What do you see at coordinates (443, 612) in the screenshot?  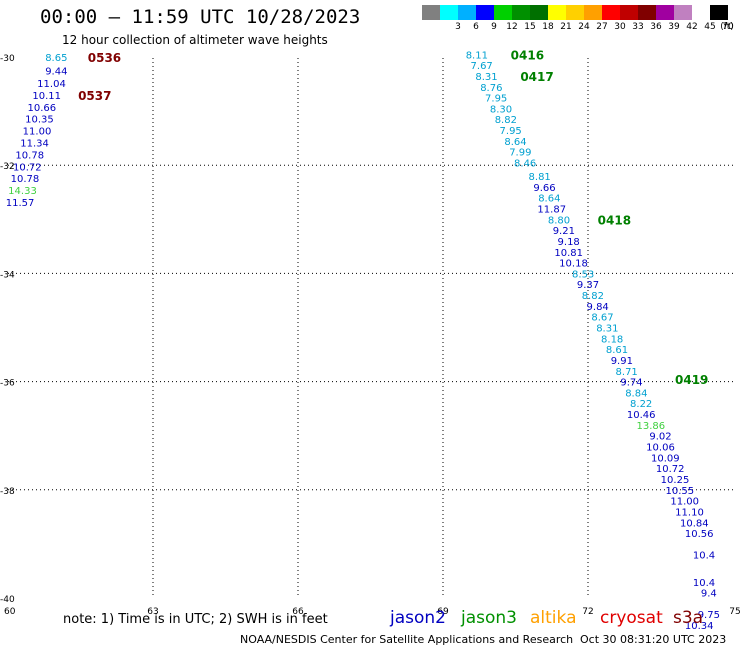 I see `lon-tick-label: 69` at bounding box center [443, 612].